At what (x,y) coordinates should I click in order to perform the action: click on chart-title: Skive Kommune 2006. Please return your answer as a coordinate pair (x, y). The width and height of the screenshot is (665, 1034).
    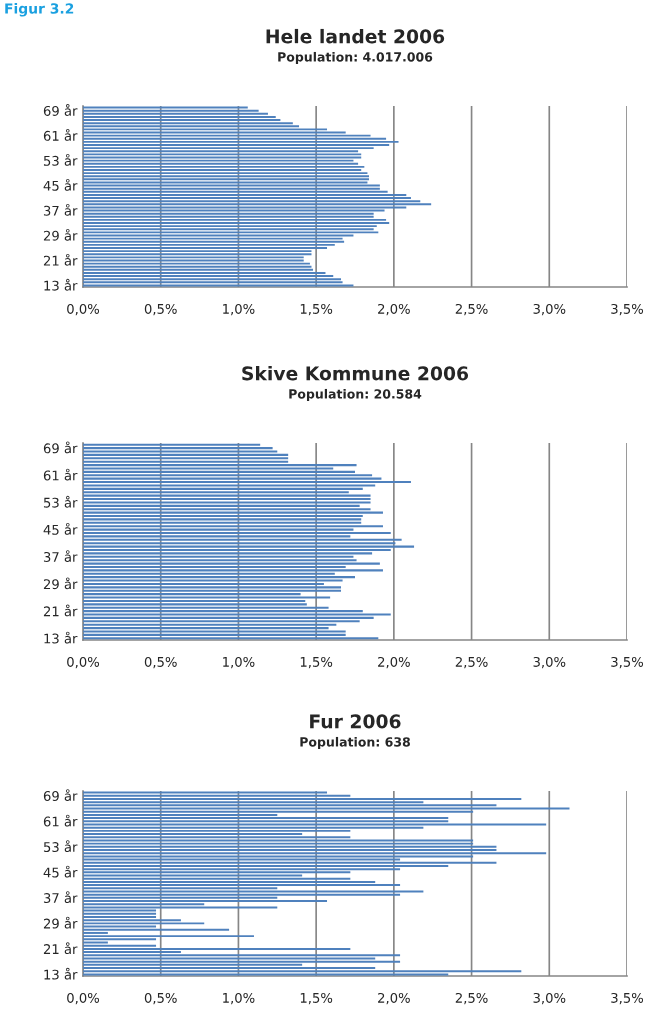
    Looking at the image, I should click on (355, 373).